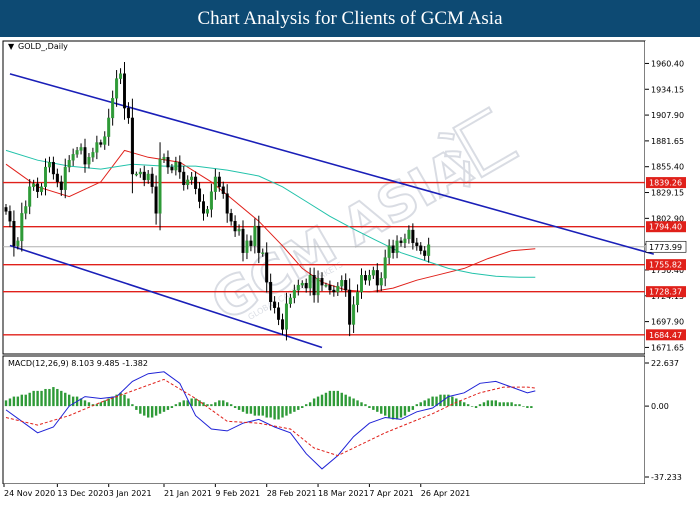  I want to click on time-axis-label: 21 Jan 2021, so click(188, 493).